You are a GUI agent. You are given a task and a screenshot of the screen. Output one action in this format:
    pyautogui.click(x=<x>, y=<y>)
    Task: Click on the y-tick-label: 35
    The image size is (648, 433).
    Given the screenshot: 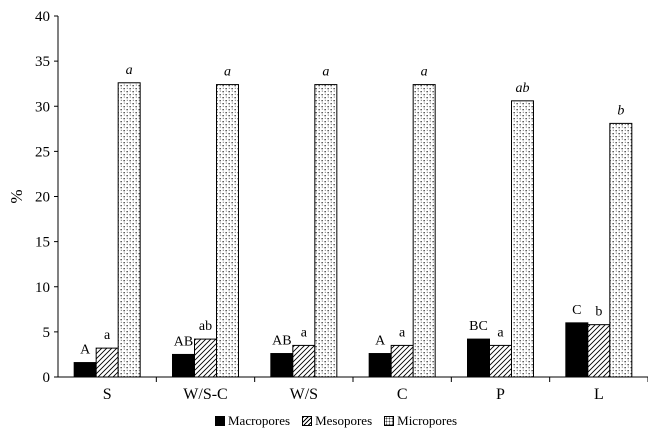 What is the action you would take?
    pyautogui.click(x=42, y=62)
    